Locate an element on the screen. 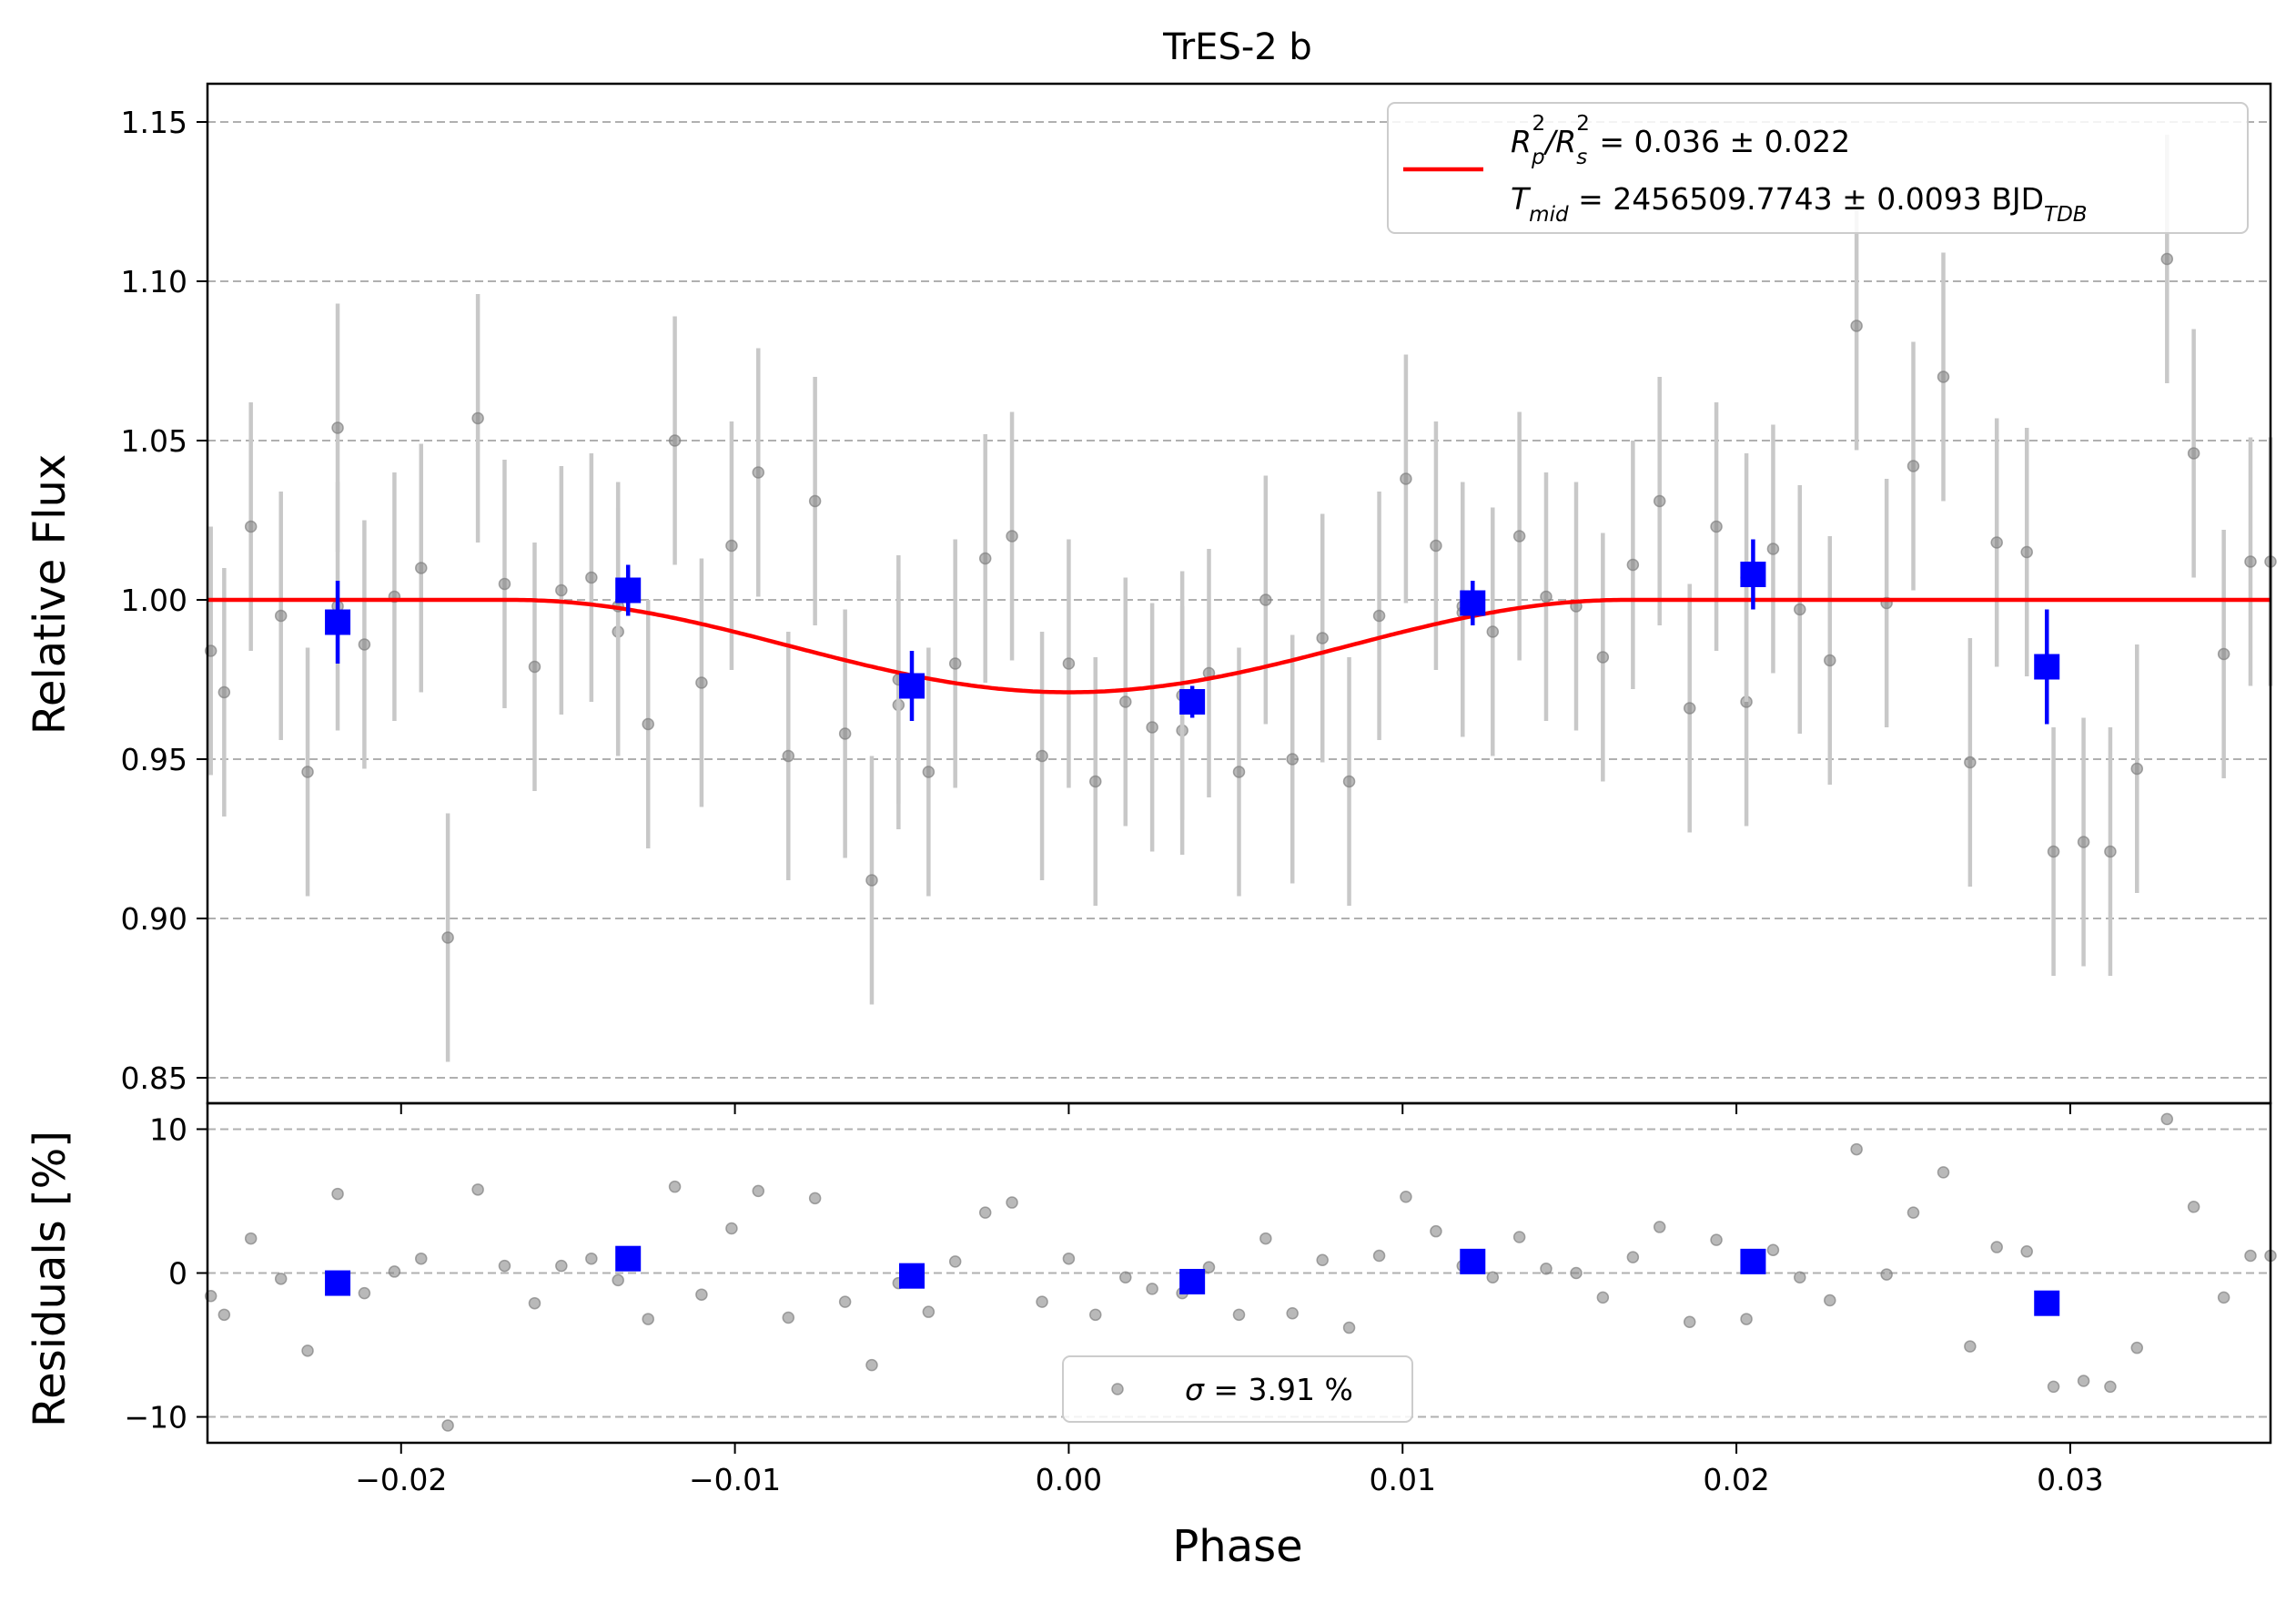 The image size is (2296, 1603). flux-y-ticks: 0.85 0.90 0.95 1.00 1.05 1.10 1.15 is located at coordinates (164, 600).